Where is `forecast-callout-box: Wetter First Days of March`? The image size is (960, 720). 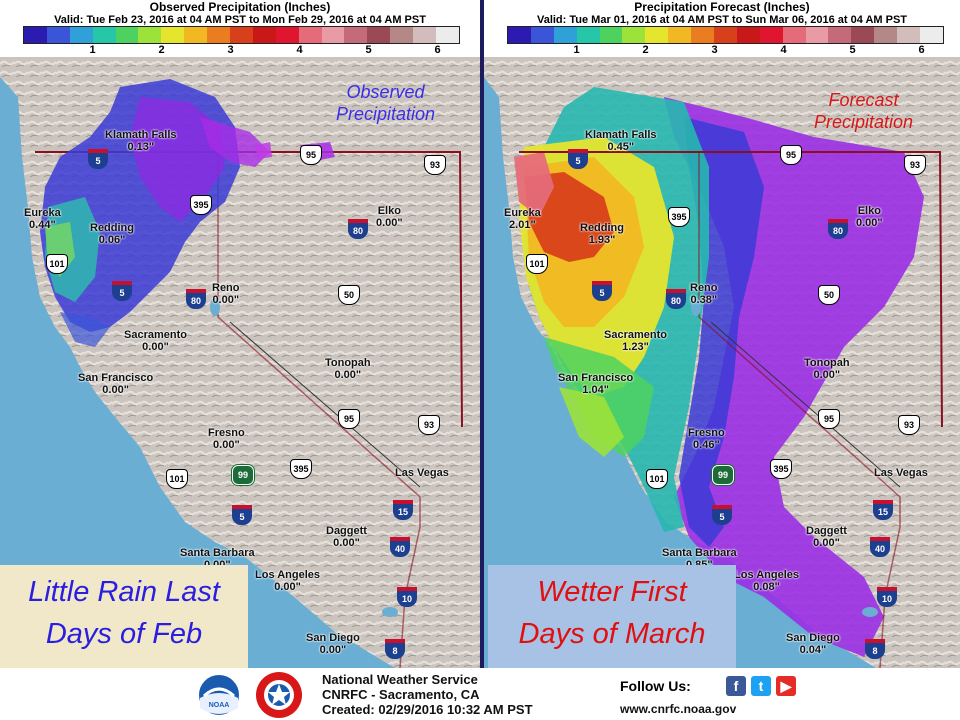 forecast-callout-box: Wetter First Days of March is located at coordinates (612, 616).